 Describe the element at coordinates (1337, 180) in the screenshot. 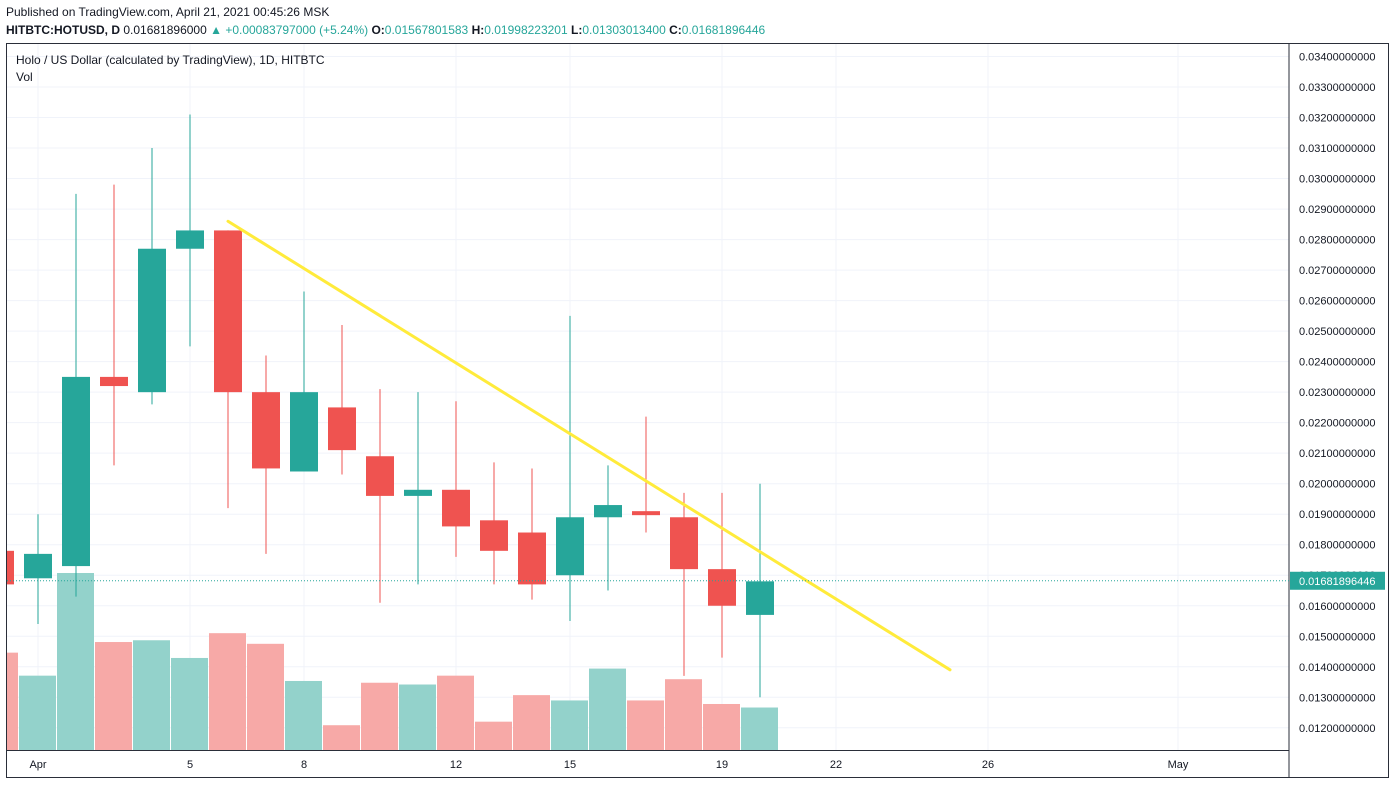

I see `y-tick-label: 0.03000000000` at that location.